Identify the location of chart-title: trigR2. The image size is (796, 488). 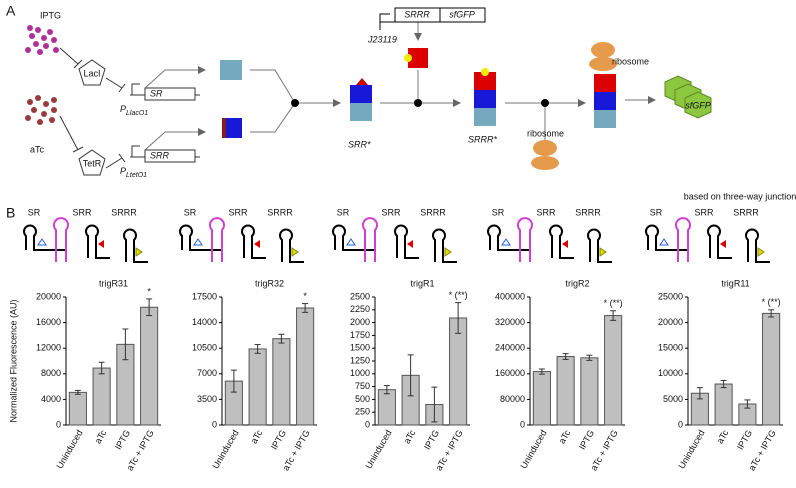
(577, 283).